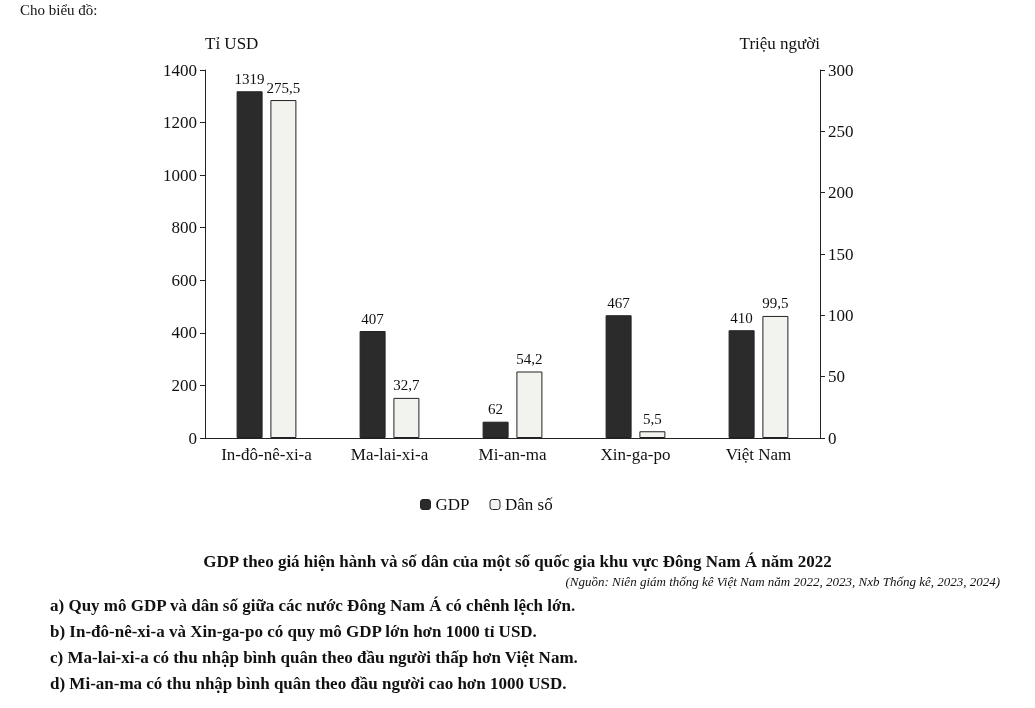  Describe the element at coordinates (758, 454) in the screenshot. I see `x-tick-label: Việt Nam` at that location.